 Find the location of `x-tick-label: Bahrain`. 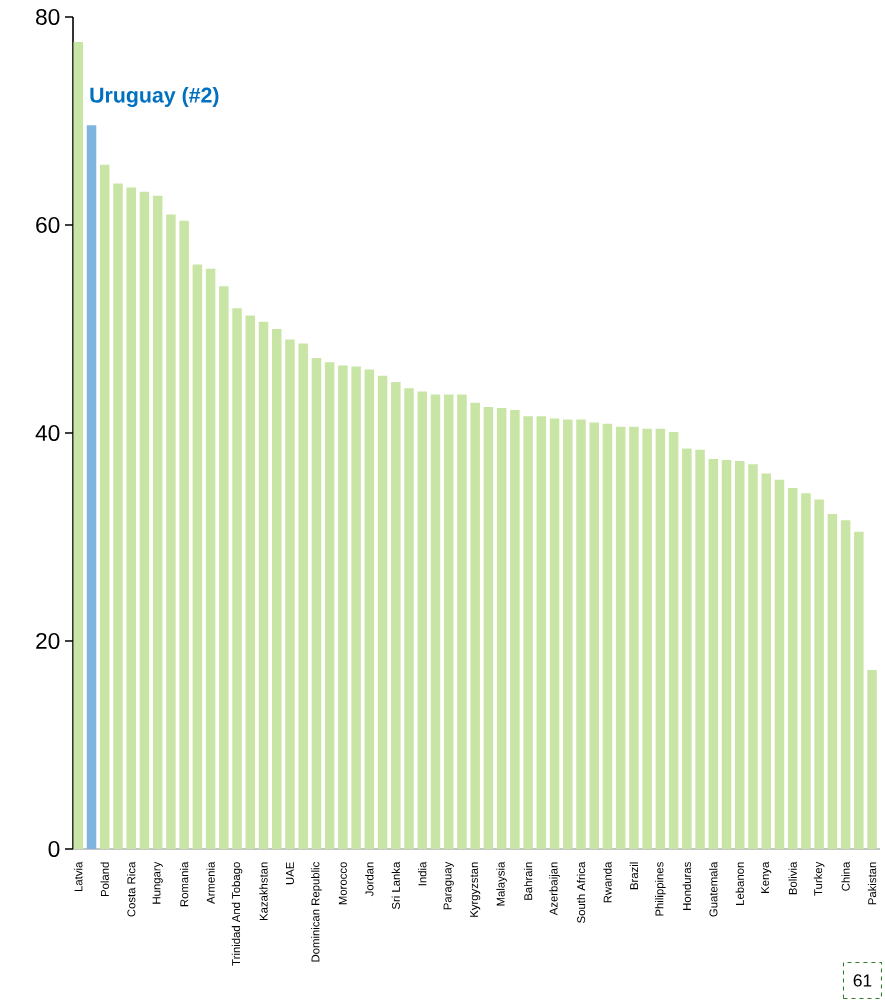

x-tick-label: Bahrain is located at coordinates (528, 881).